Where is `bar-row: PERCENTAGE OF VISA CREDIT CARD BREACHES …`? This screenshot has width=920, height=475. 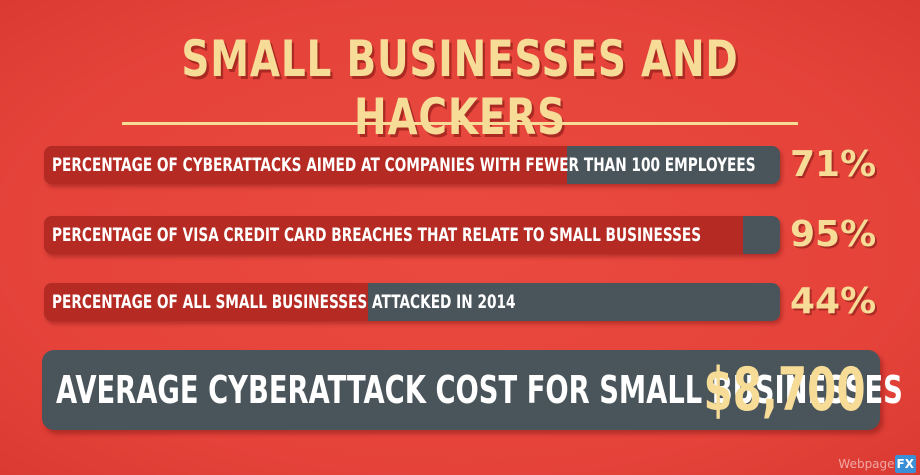 bar-row: PERCENTAGE OF VISA CREDIT CARD BREACHES … is located at coordinates (412, 235).